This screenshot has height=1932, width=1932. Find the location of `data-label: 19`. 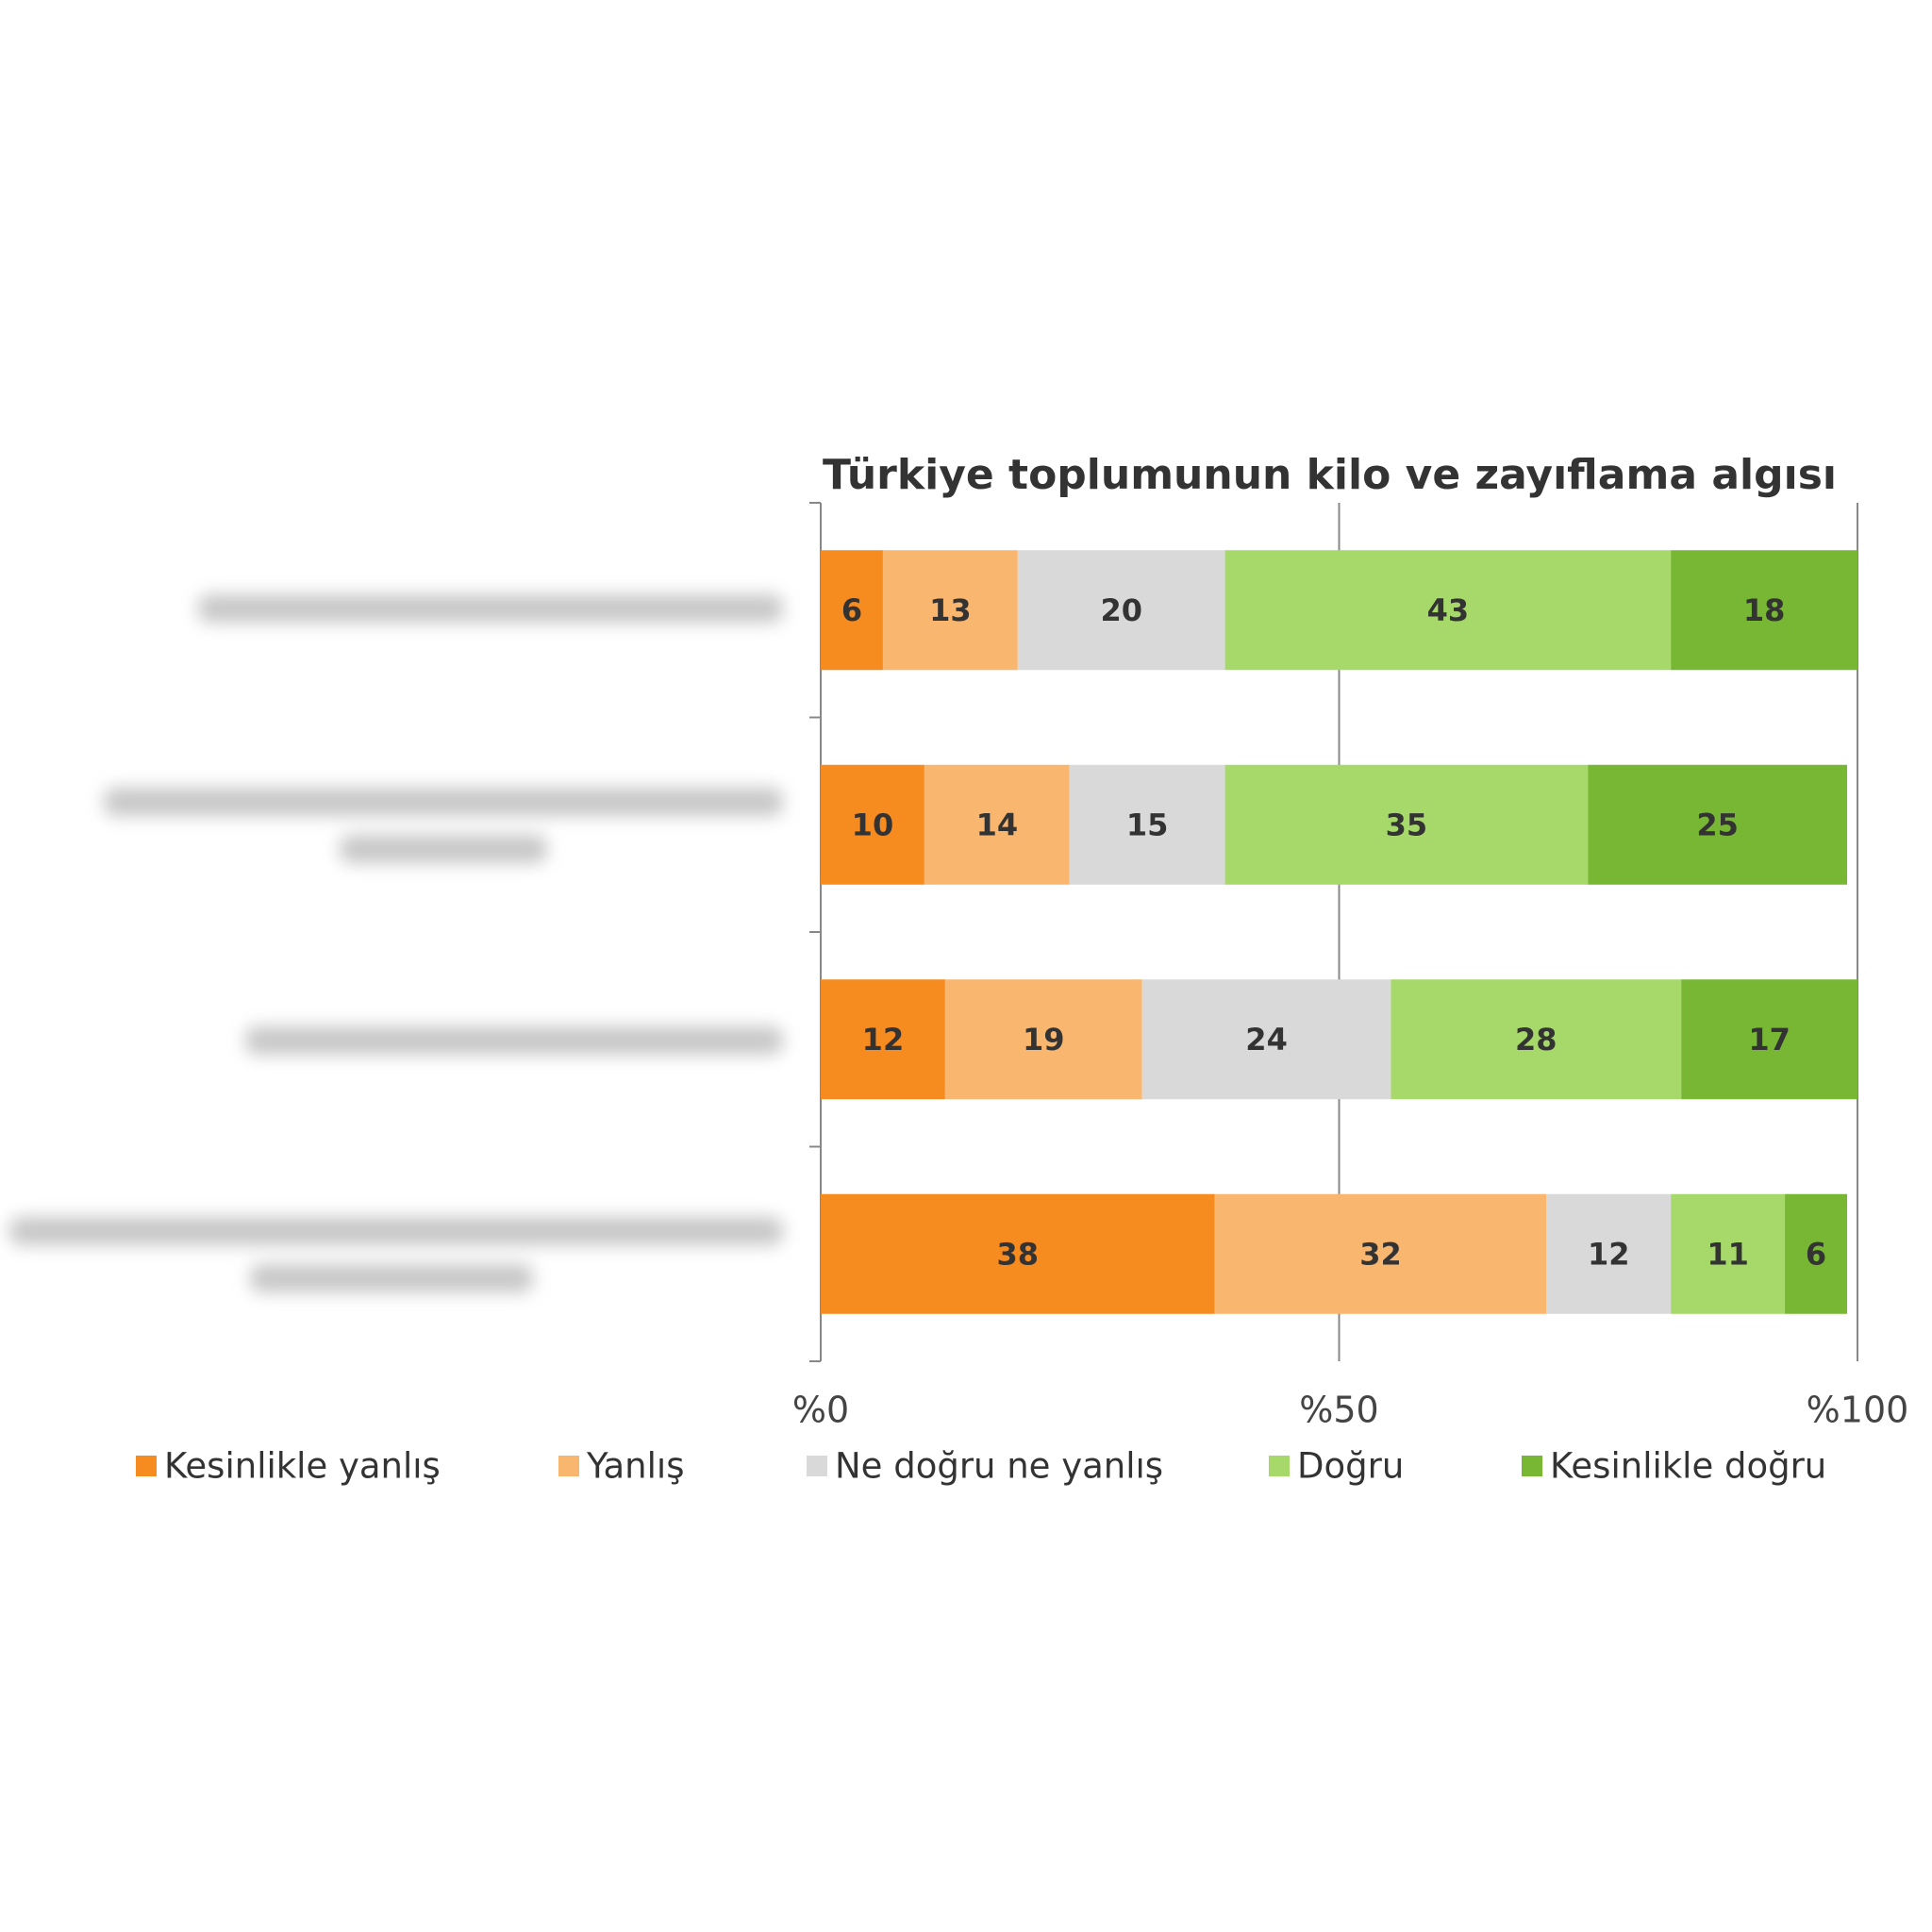

data-label: 19 is located at coordinates (1044, 1040).